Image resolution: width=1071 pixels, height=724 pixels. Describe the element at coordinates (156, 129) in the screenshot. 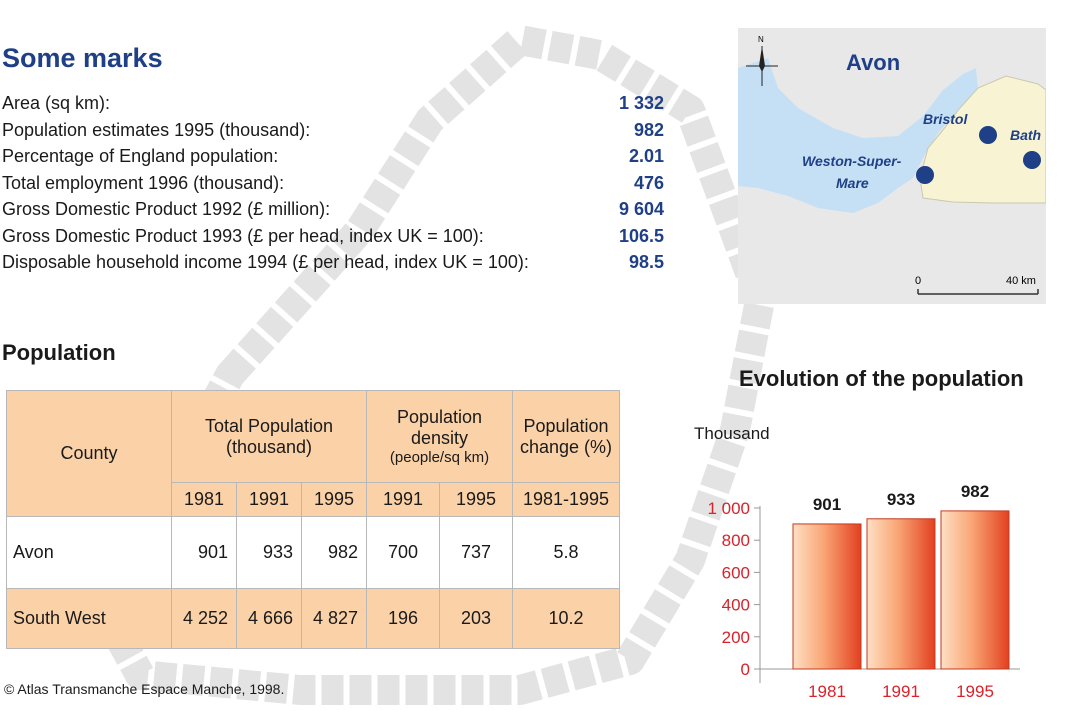

I see `mark-label: Population estimates 1995 (thousand):` at that location.